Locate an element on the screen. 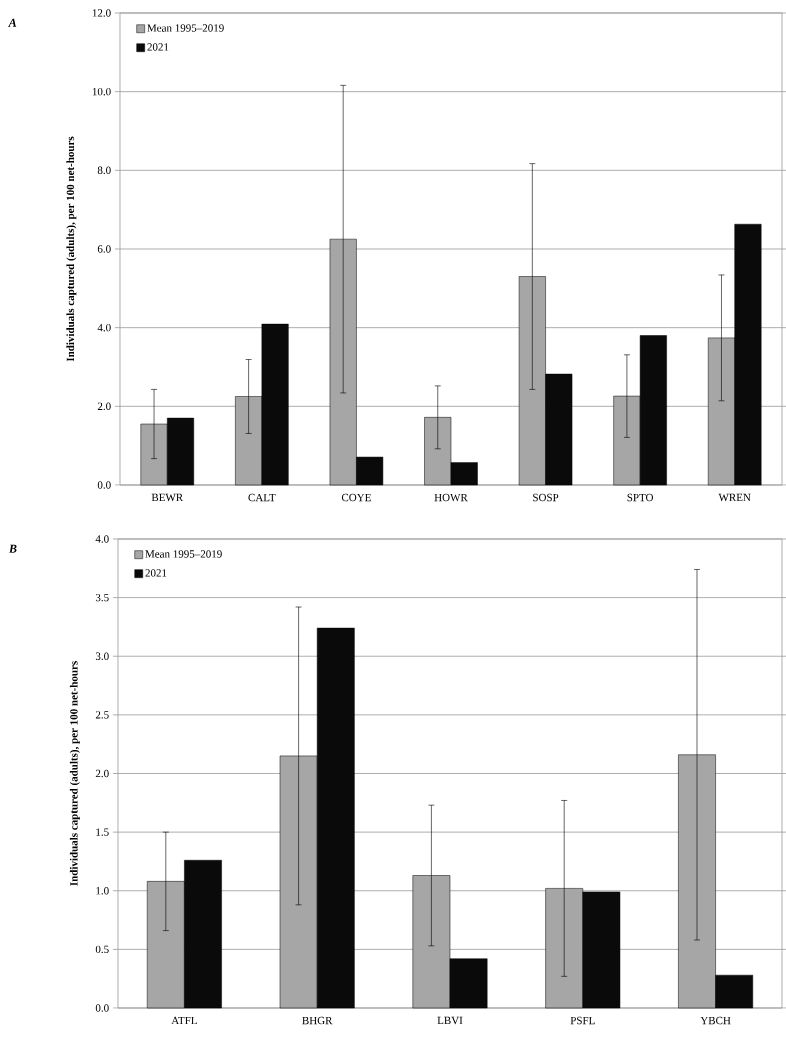  x-tick-label: LBVI is located at coordinates (450, 1020).